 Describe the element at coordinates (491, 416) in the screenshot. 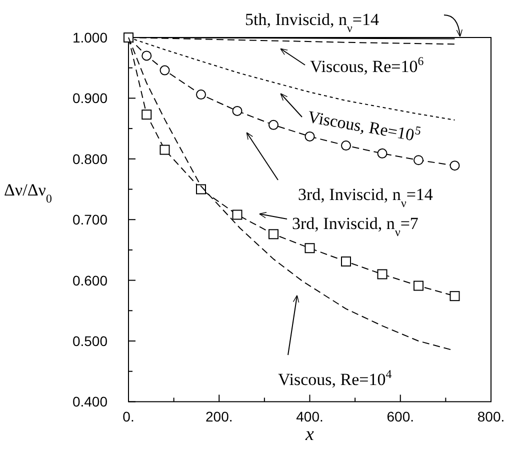

I see `x-tick-label: 800.` at that location.